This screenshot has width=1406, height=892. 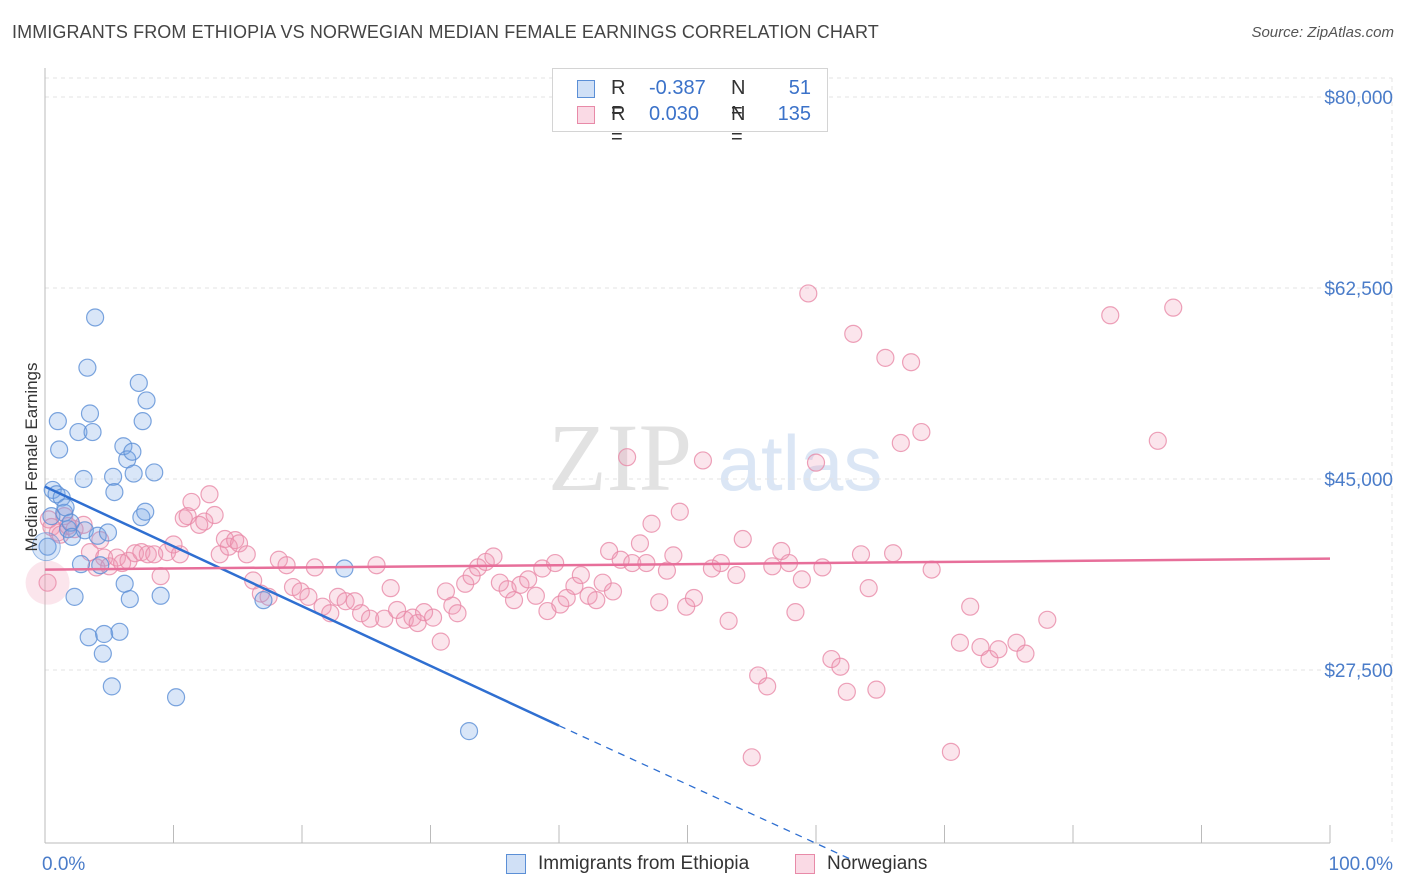 I want to click on trend-line-ethiopia-extension, so click(x=706, y=793).